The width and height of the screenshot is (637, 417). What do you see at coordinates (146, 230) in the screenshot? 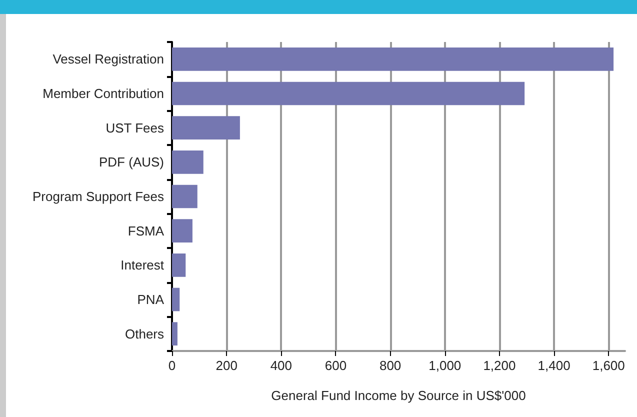
I see `y-tick-label: FSMA` at bounding box center [146, 230].